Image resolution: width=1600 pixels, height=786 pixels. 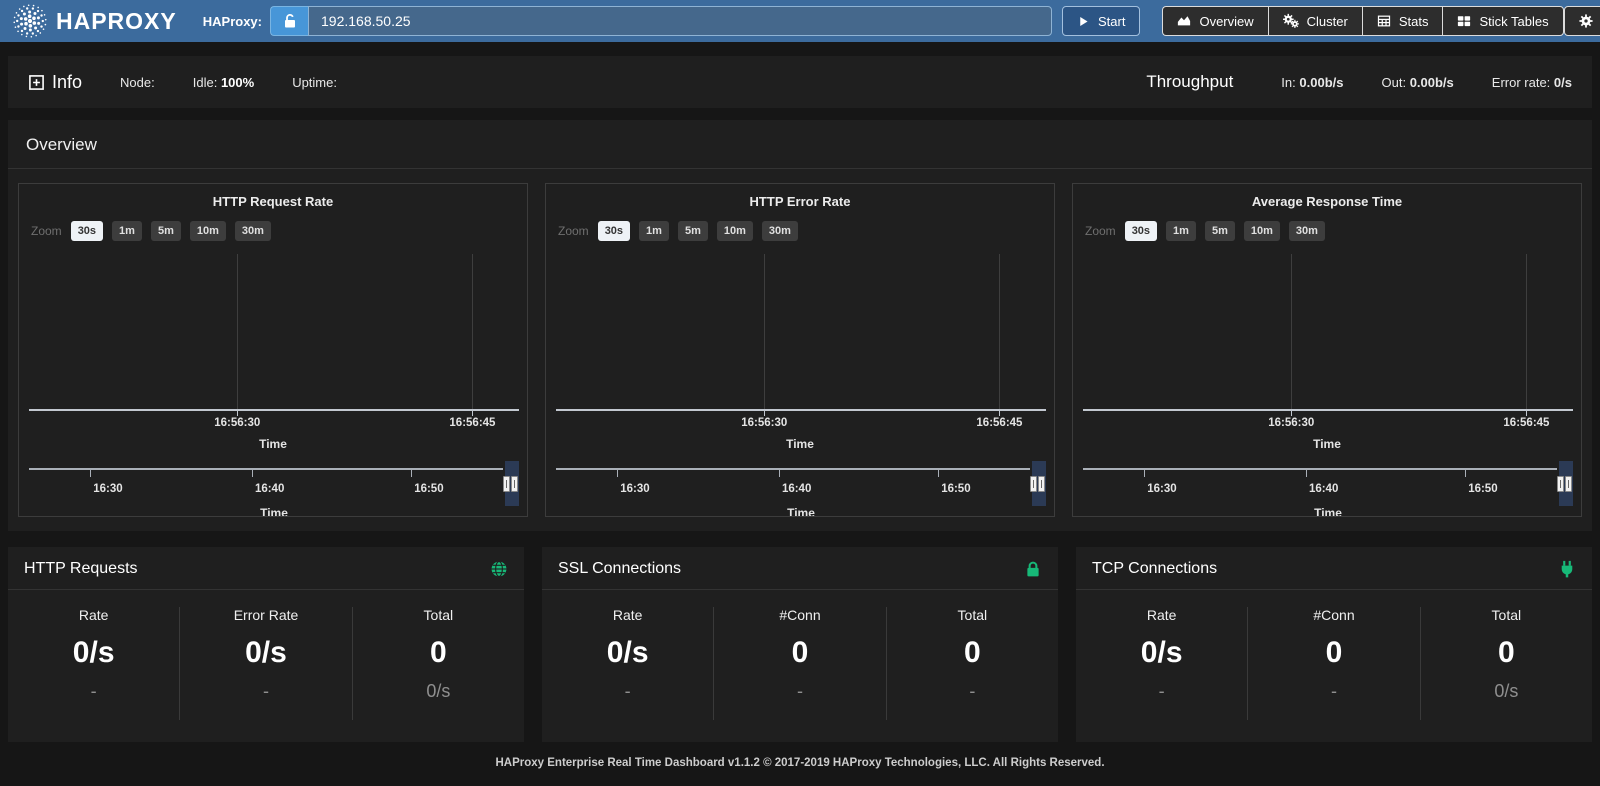 What do you see at coordinates (1327, 444) in the screenshot?
I see `x-axis-title: Time` at bounding box center [1327, 444].